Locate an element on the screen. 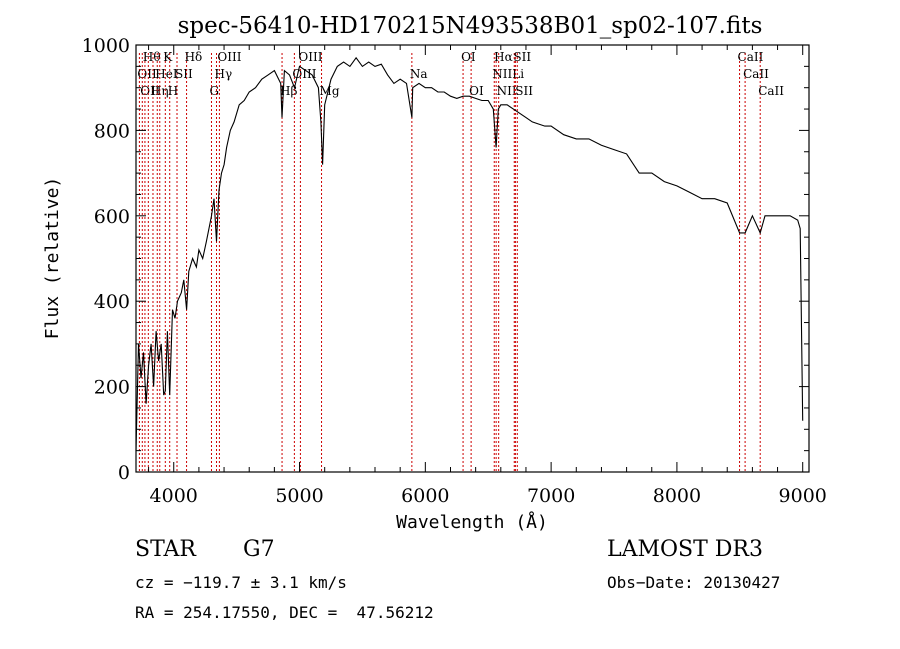 Image resolution: width=900 pixels, height=649 pixels. survey-name: LAMOST DR3 is located at coordinates (685, 549).